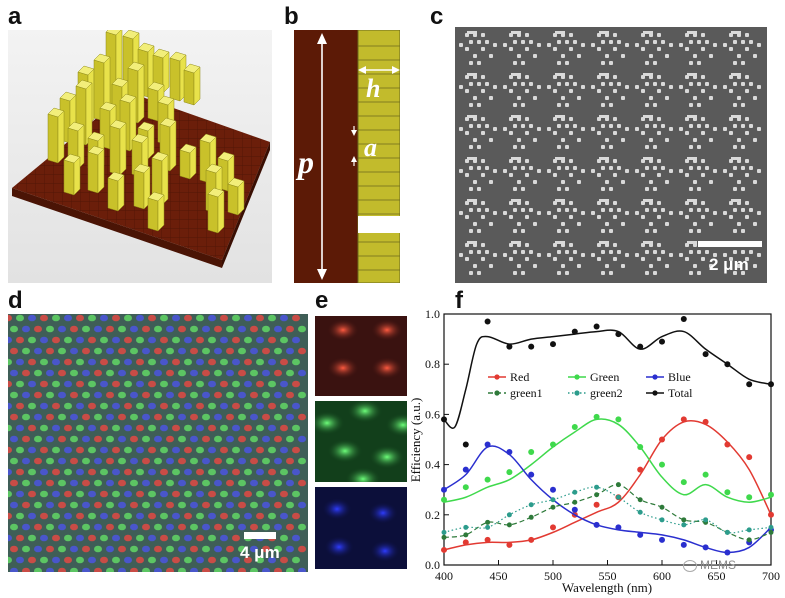  Describe the element at coordinates (526, 393) in the screenshot. I see `legend-label: green1` at that location.